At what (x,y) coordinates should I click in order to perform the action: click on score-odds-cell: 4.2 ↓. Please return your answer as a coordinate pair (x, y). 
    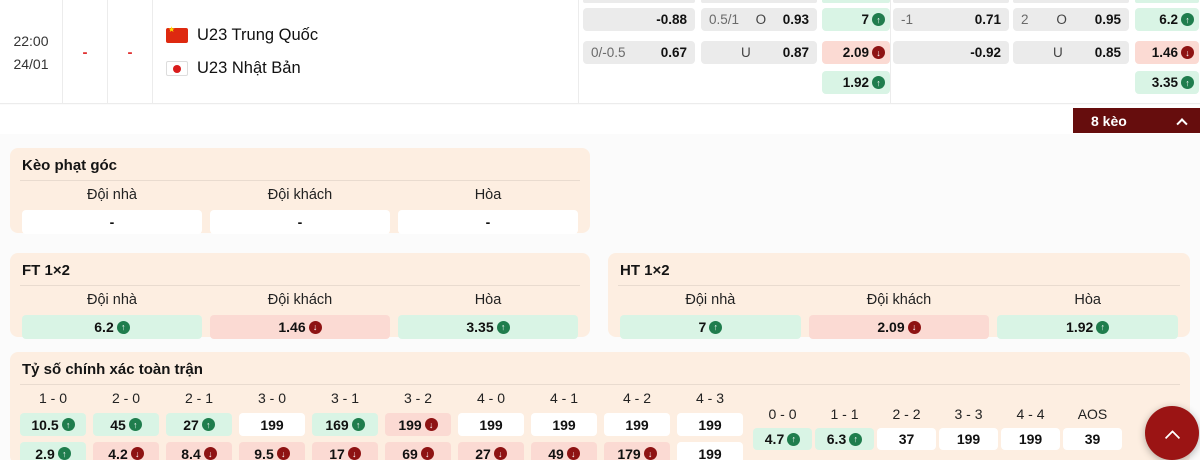
    Looking at the image, I should click on (126, 451).